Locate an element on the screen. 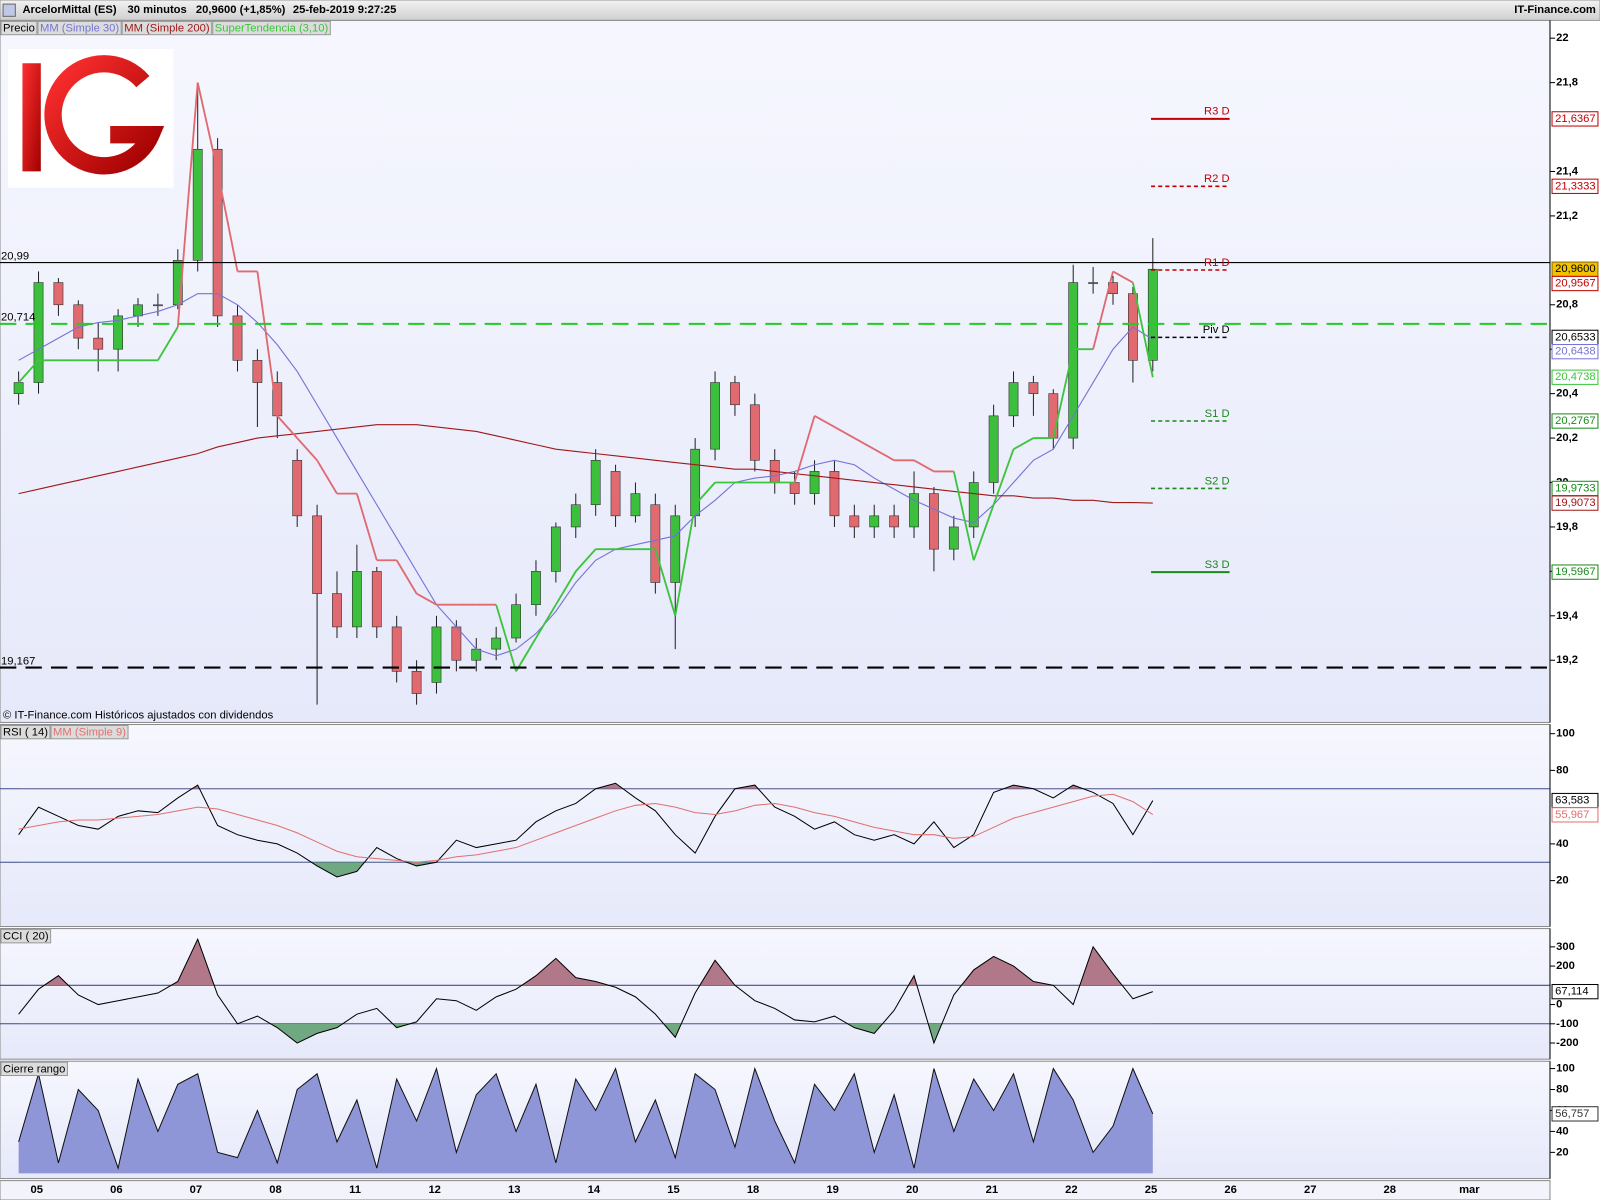  legend-item: SuperTendencia (3,10) is located at coordinates (271, 28).